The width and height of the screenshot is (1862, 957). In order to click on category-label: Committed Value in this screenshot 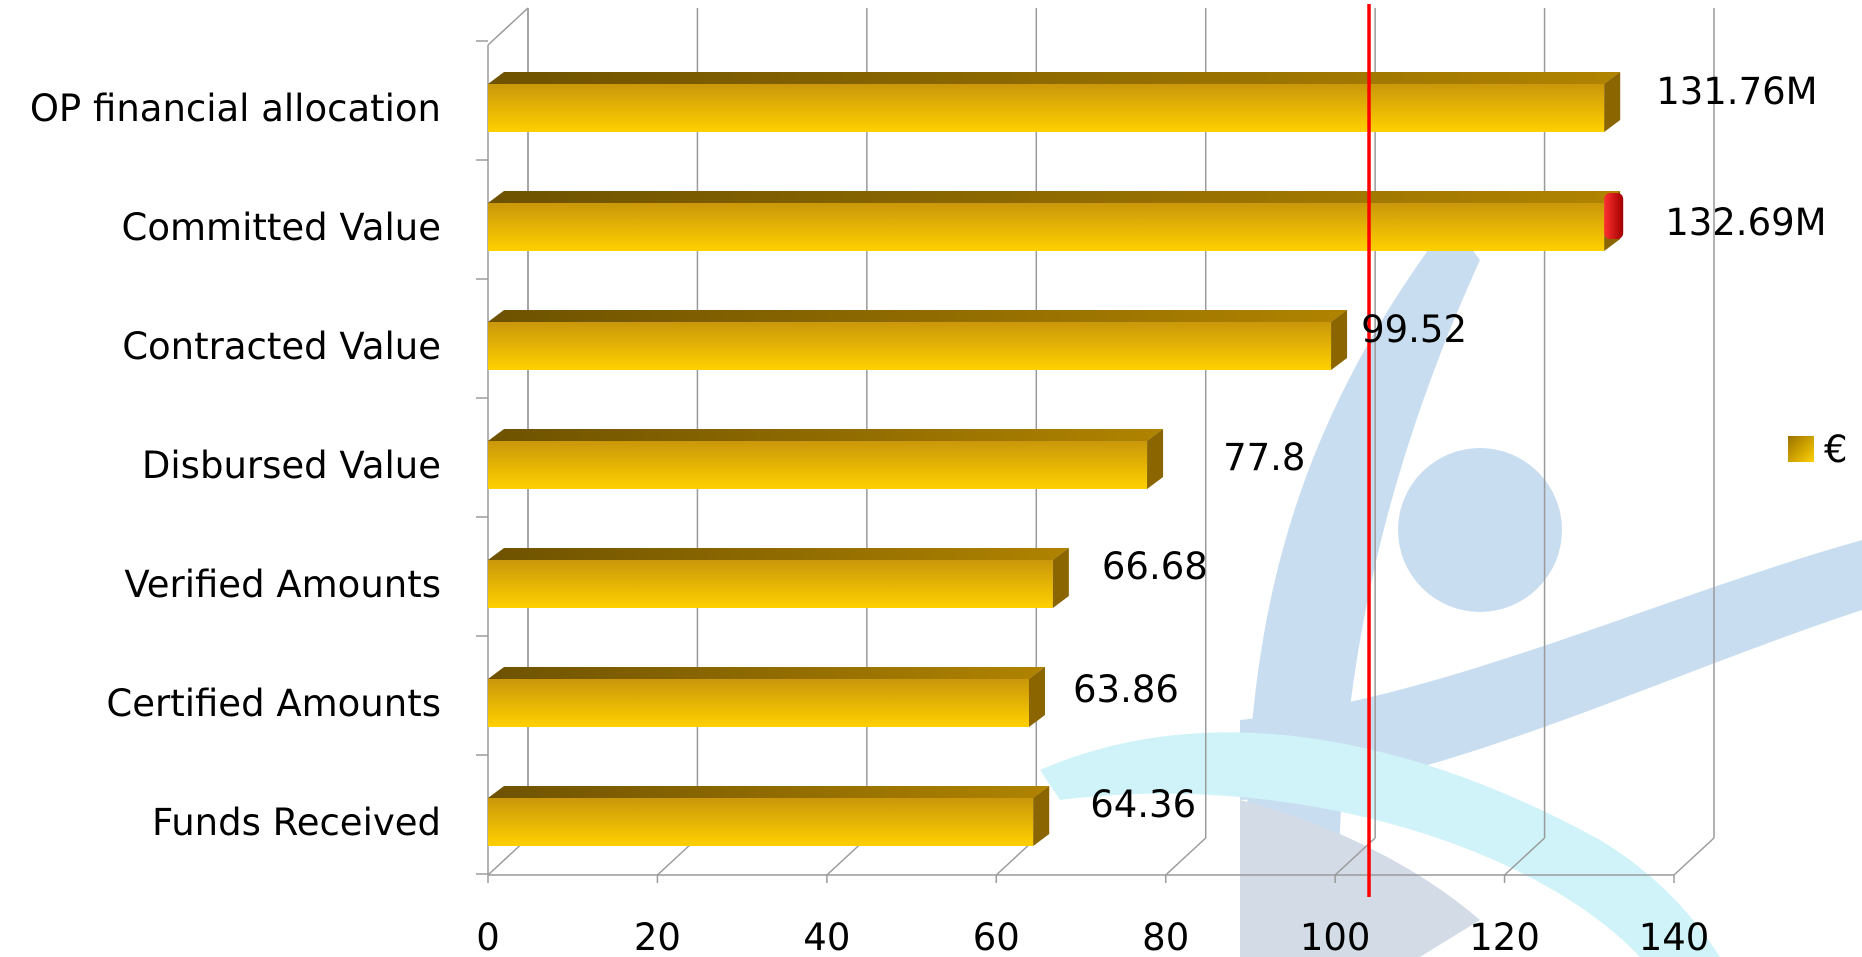, I will do `click(281, 227)`.